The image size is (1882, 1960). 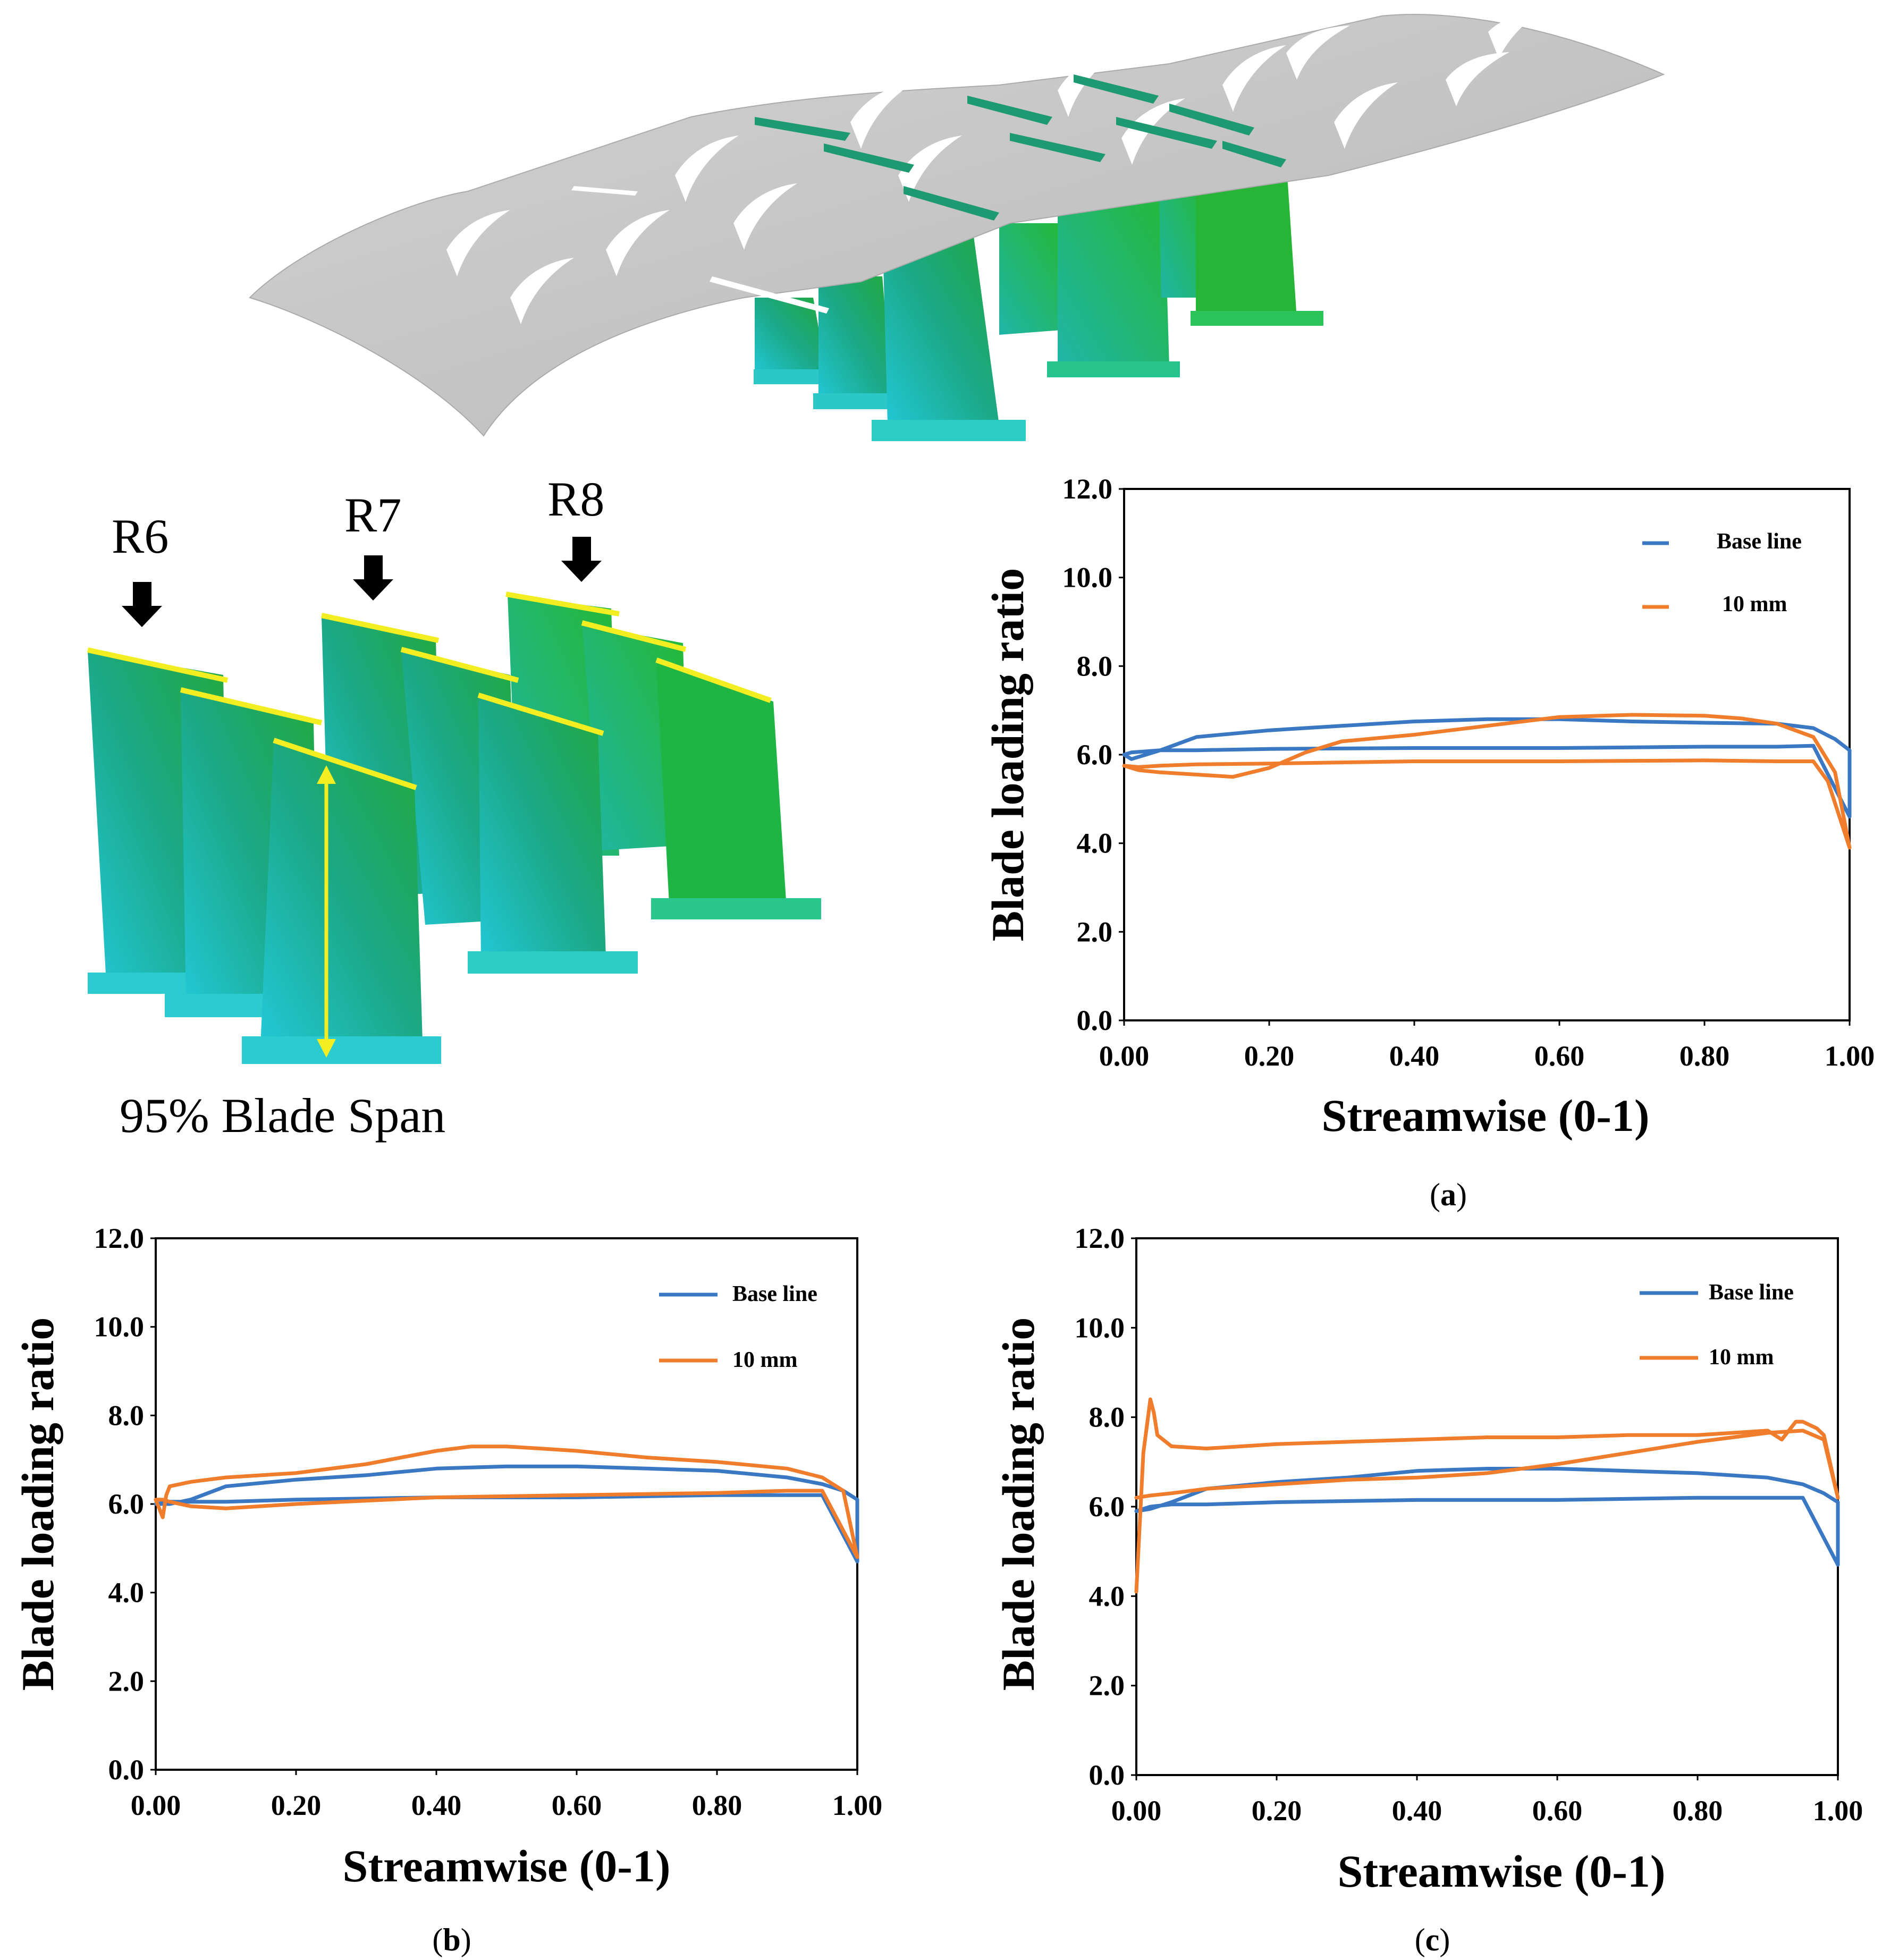 I want to click on protruding-blade-tips, so click(x=1020, y=147).